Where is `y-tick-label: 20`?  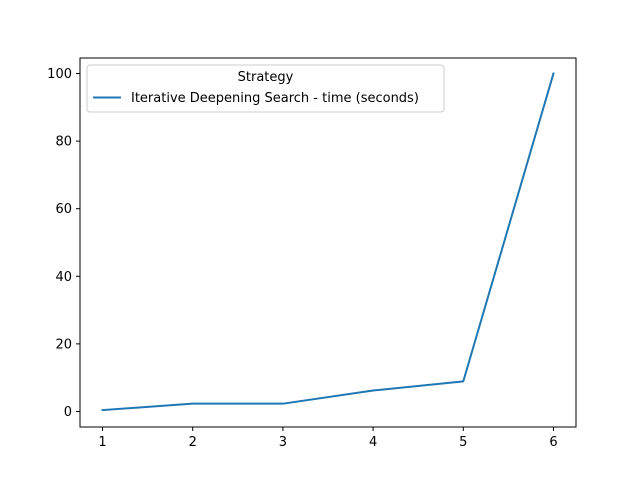 y-tick-label: 20 is located at coordinates (63, 344).